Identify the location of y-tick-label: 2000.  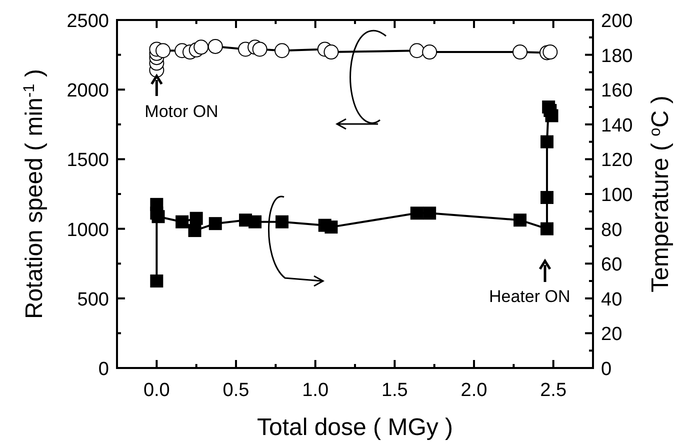
(87, 91).